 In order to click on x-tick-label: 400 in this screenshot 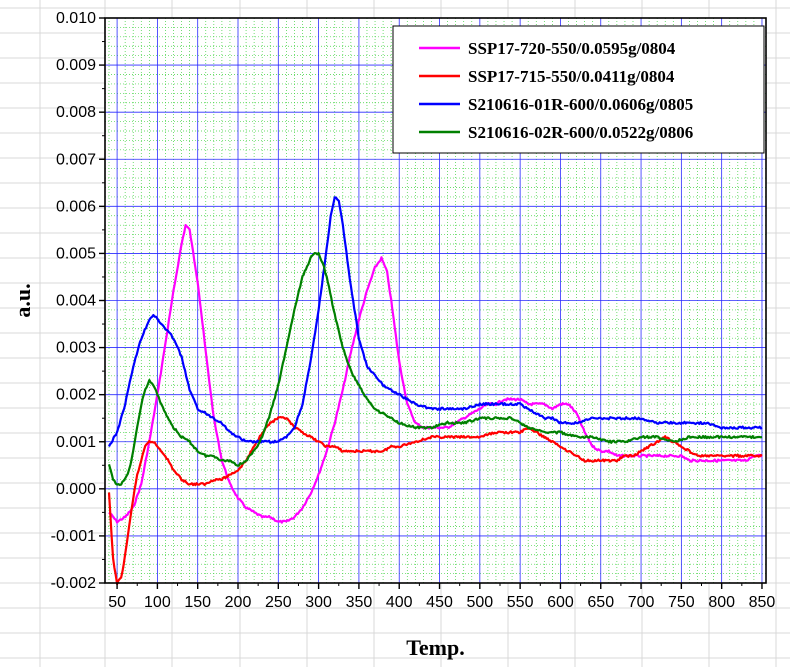, I will do `click(399, 602)`.